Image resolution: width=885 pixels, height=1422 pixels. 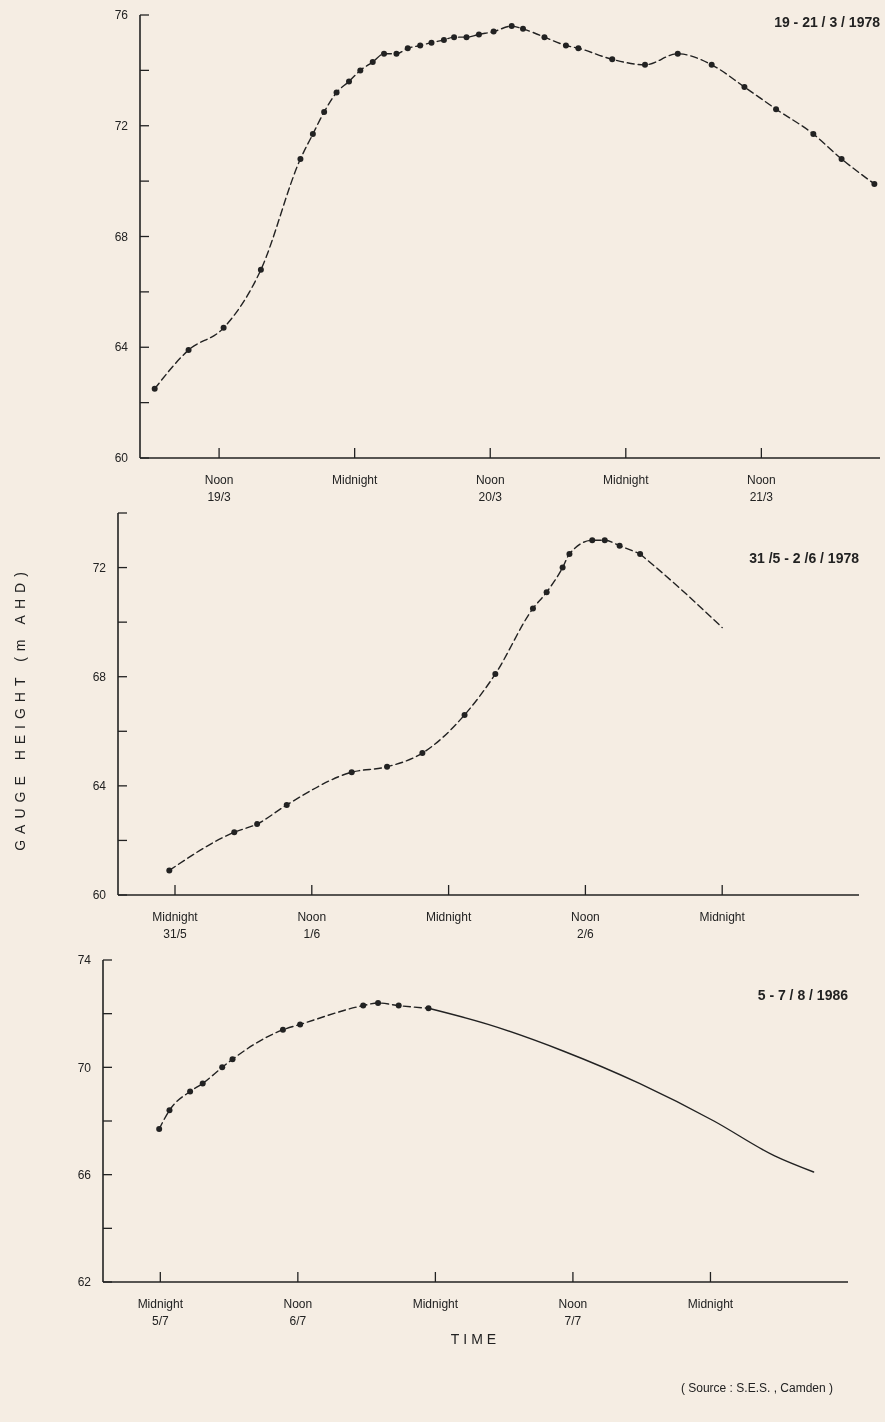 What do you see at coordinates (175, 925) in the screenshot?
I see `x-tick-label: Midnight 31/5` at bounding box center [175, 925].